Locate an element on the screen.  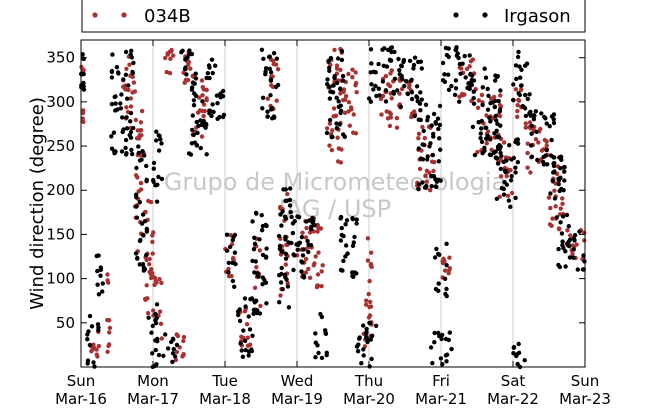
x-tick-day-label: Sat is located at coordinates (513, 381).